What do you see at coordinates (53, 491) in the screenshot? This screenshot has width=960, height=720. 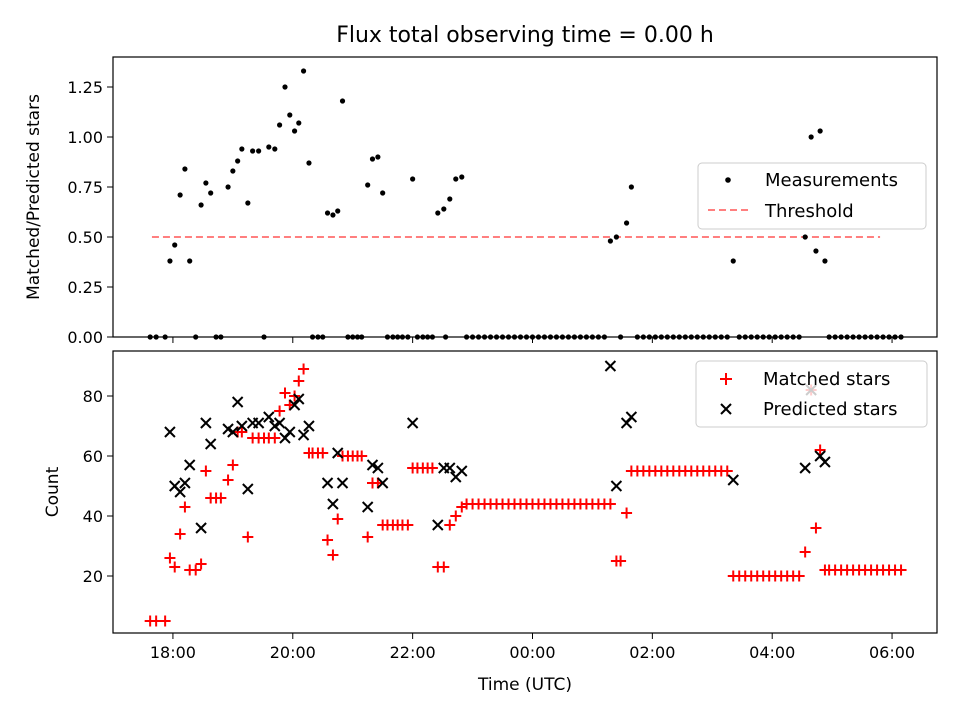 I see `bottom-y-axis-label: Count` at bounding box center [53, 491].